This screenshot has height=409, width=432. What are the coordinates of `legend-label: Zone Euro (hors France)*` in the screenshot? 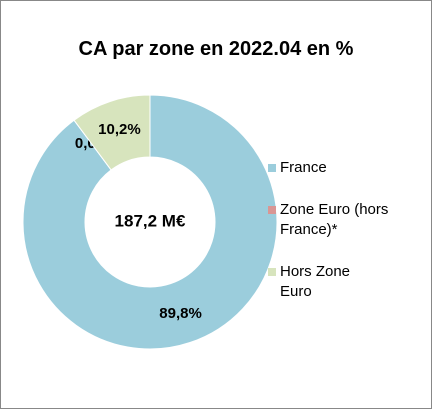 It's located at (334, 219).